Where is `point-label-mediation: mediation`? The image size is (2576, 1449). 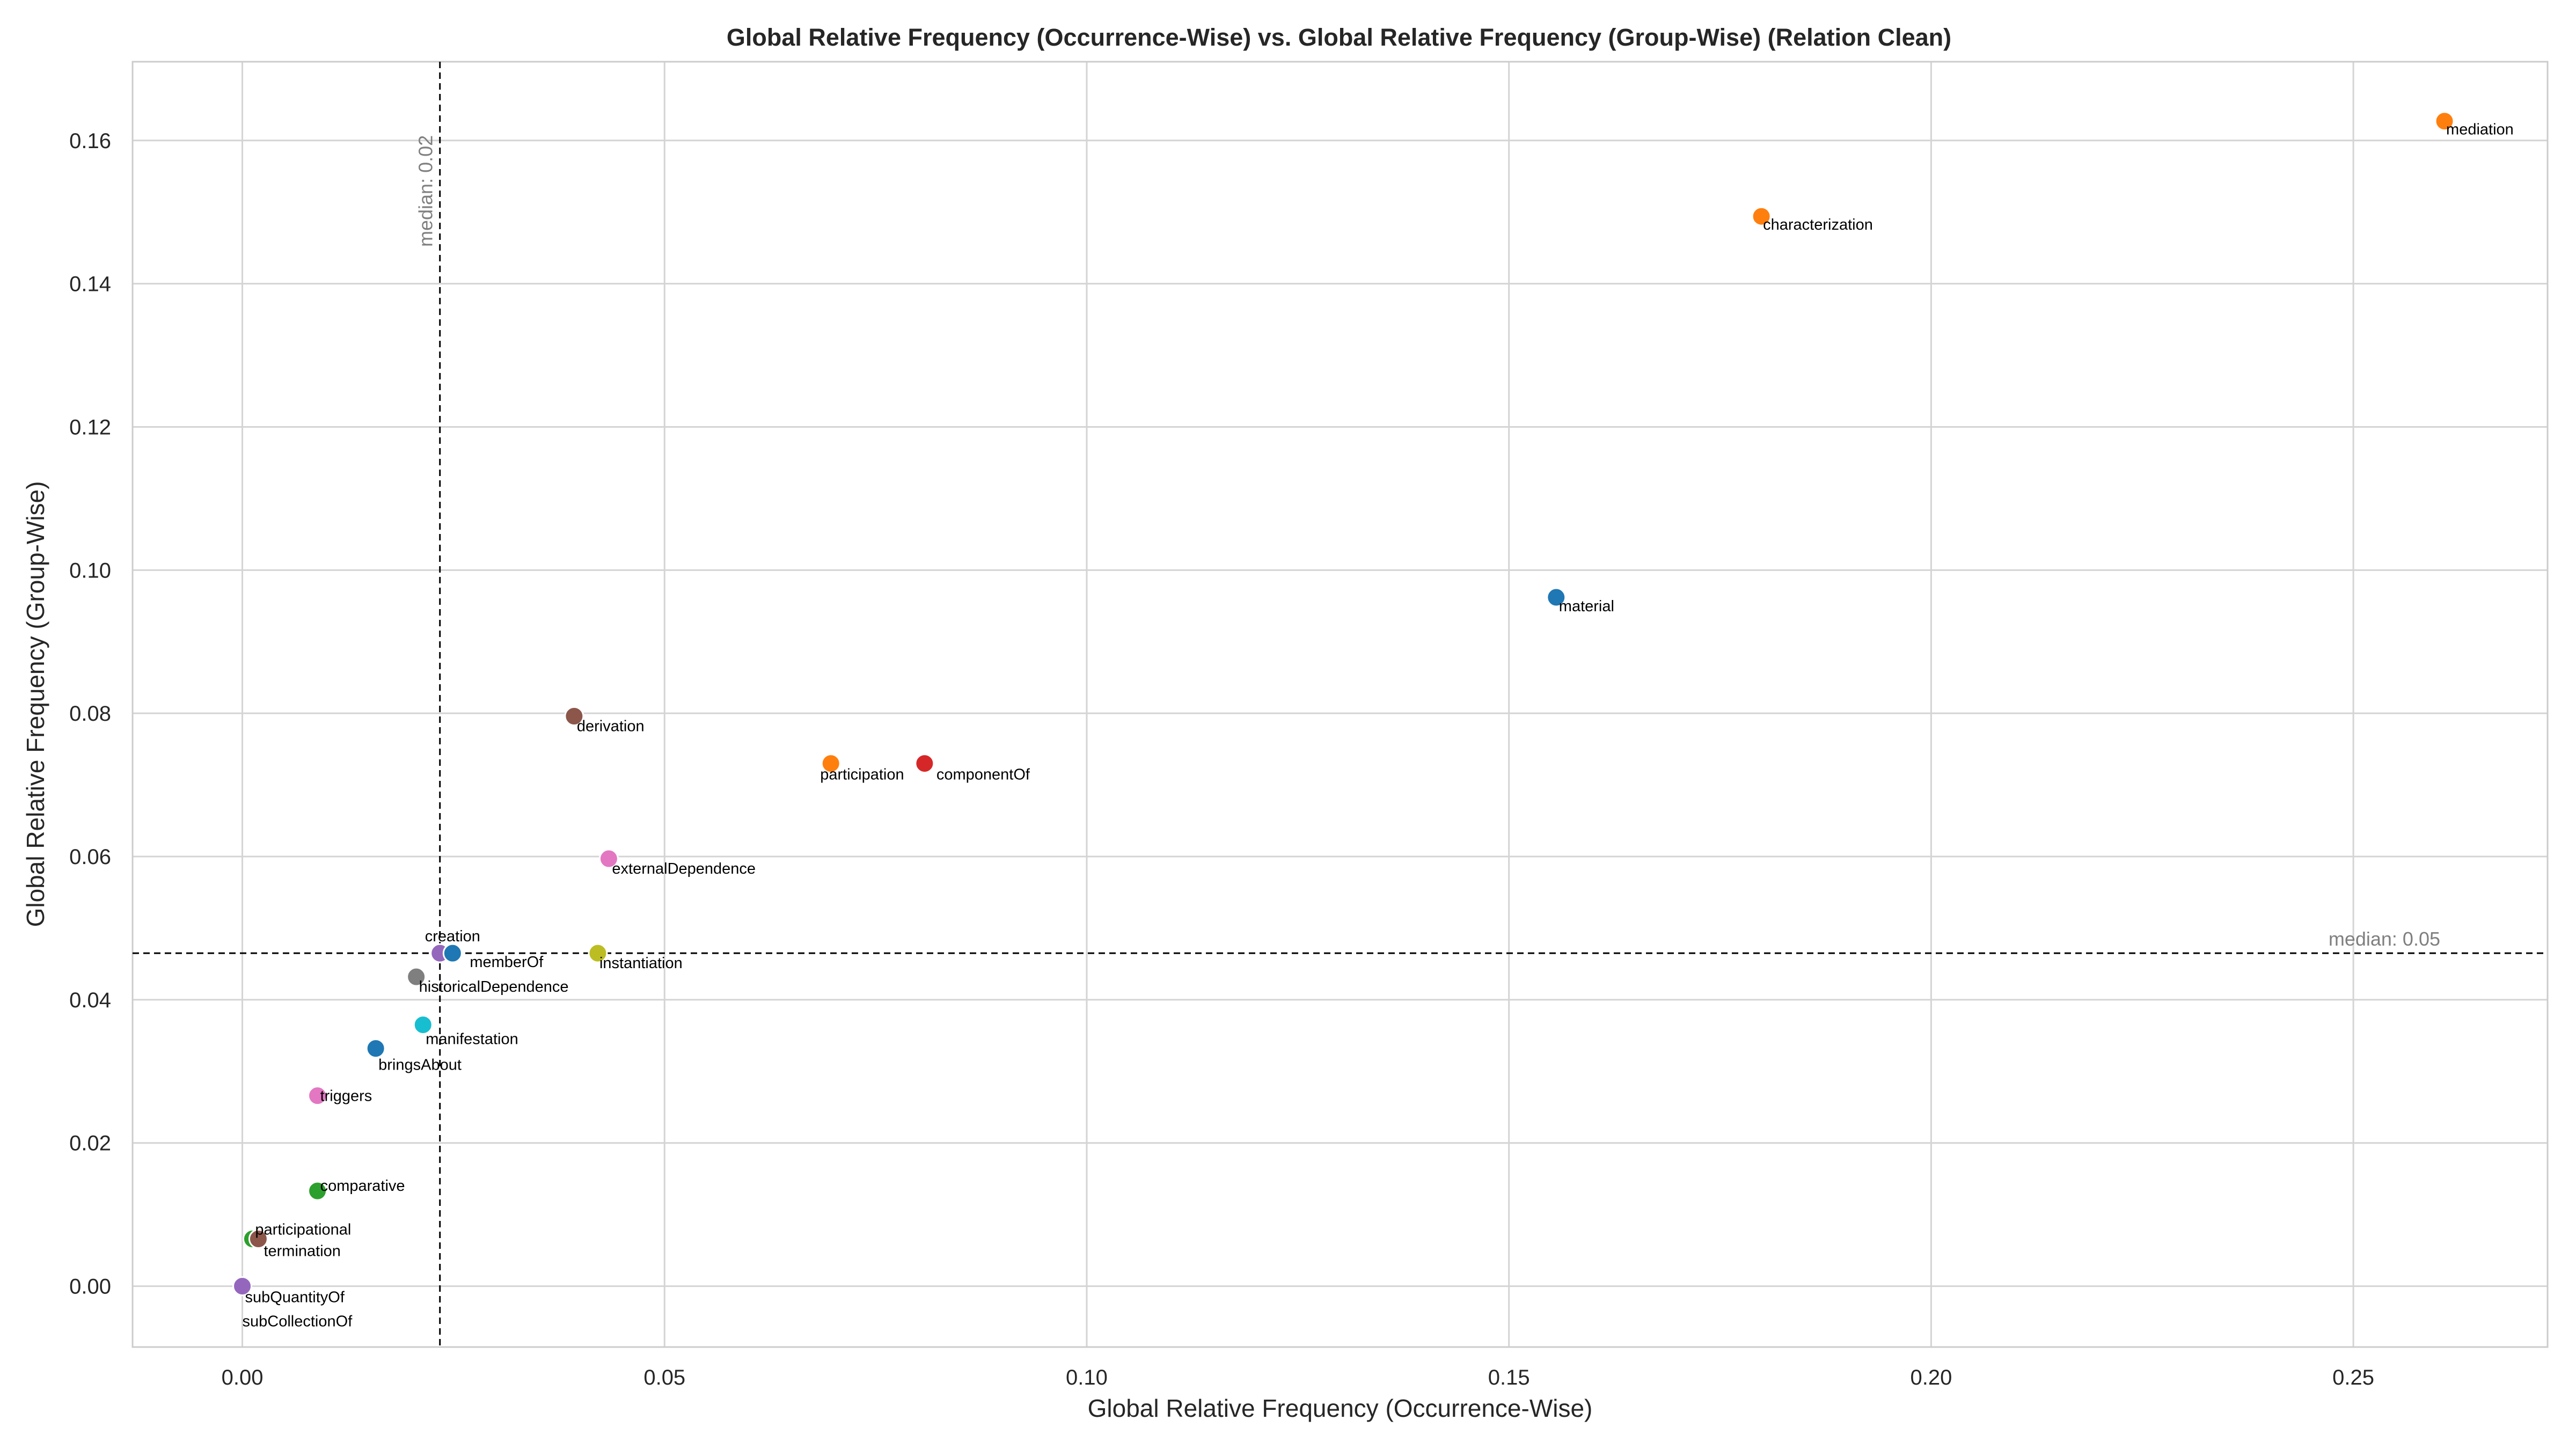
point-label-mediation: mediation is located at coordinates (2480, 129).